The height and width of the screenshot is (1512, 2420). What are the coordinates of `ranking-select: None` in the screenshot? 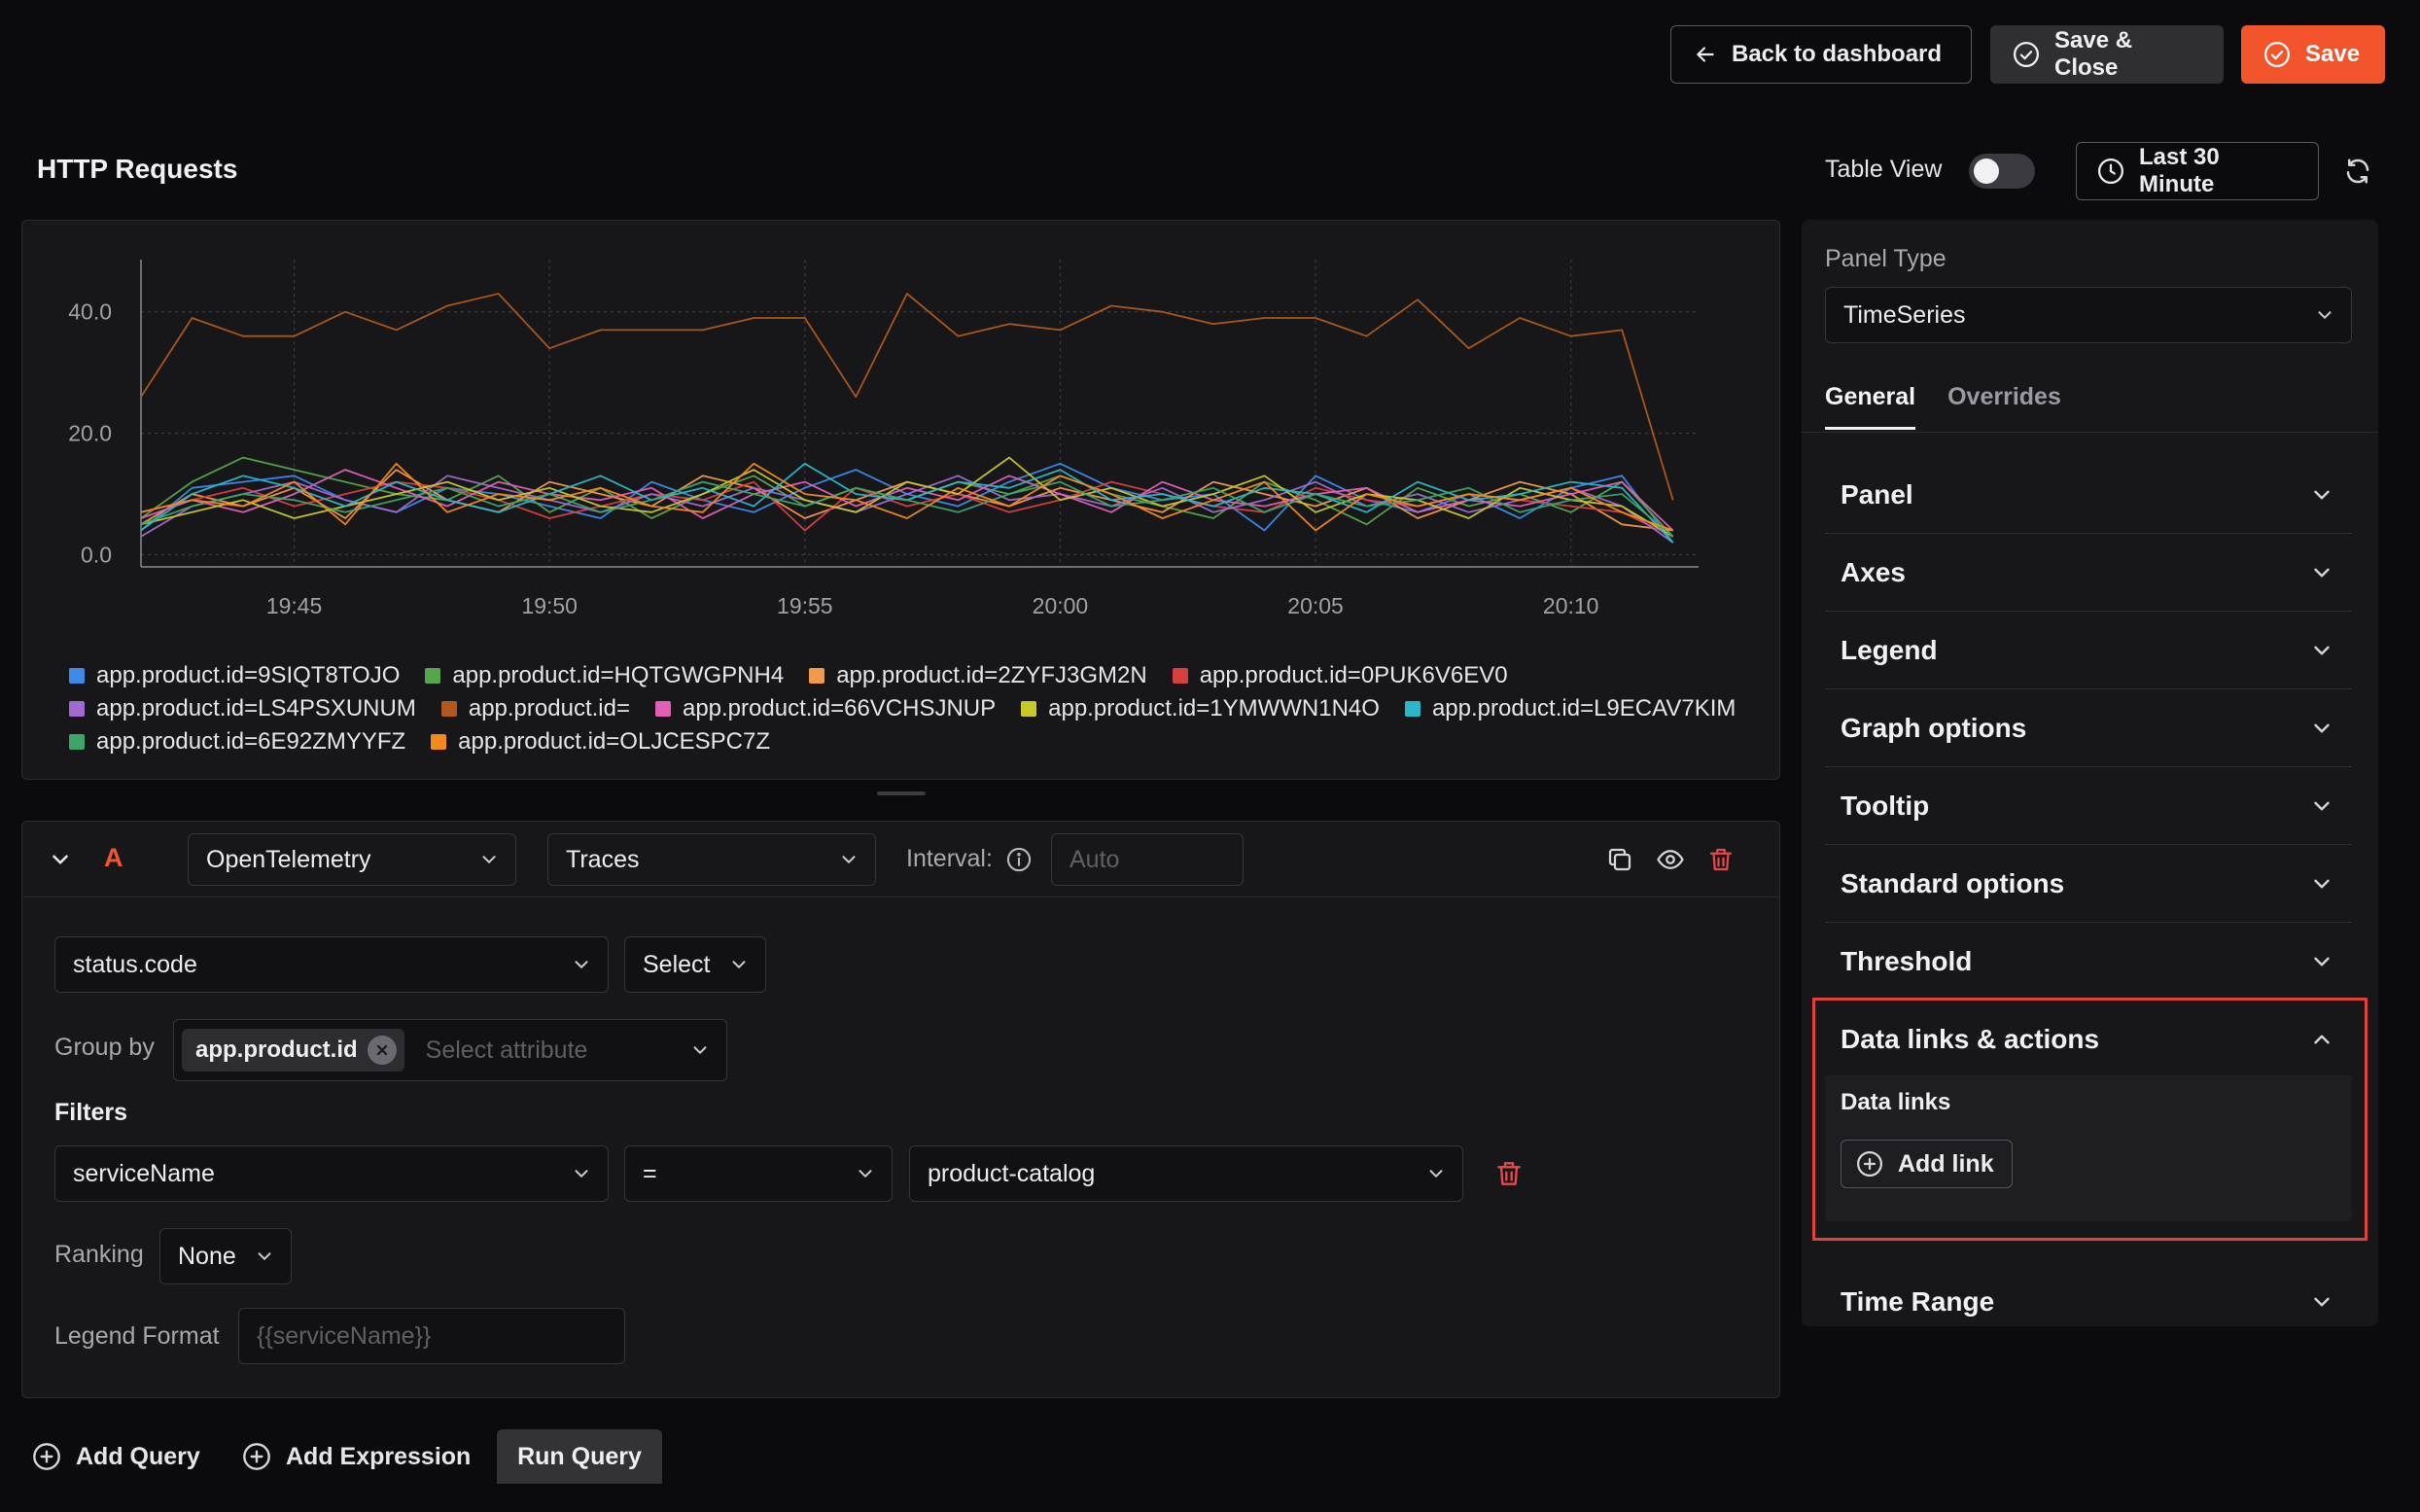 It's located at (225, 1256).